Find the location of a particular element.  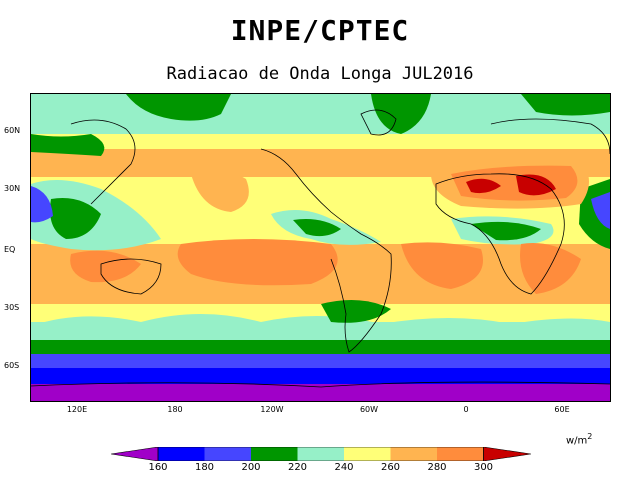

green-southern-patch is located at coordinates (356, 311).